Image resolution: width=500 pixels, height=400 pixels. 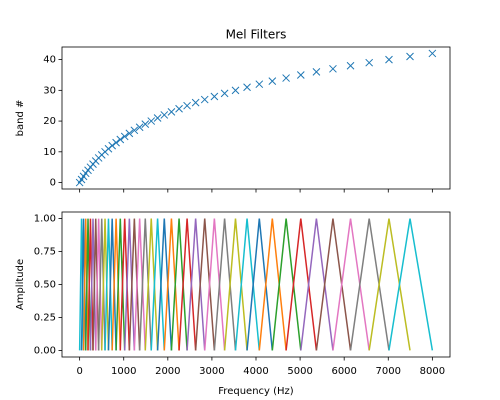 I want to click on x-tick-label: 4000, so click(x=255, y=371).